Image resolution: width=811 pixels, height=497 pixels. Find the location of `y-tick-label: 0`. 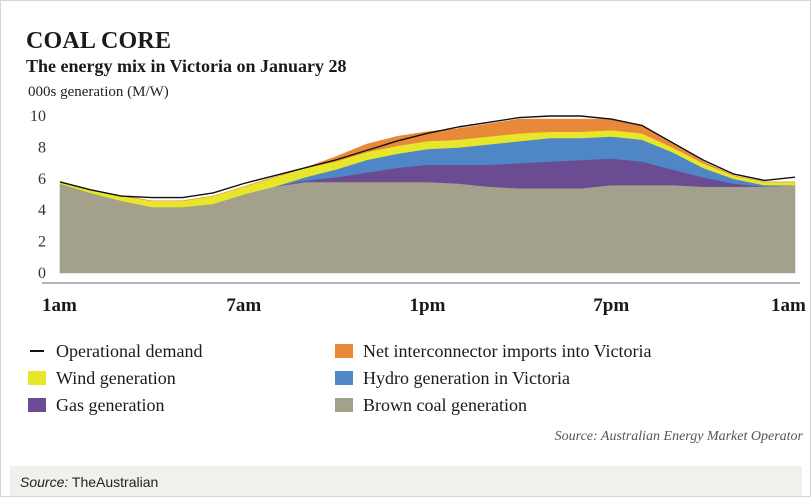

y-tick-label: 0 is located at coordinates (42, 273).